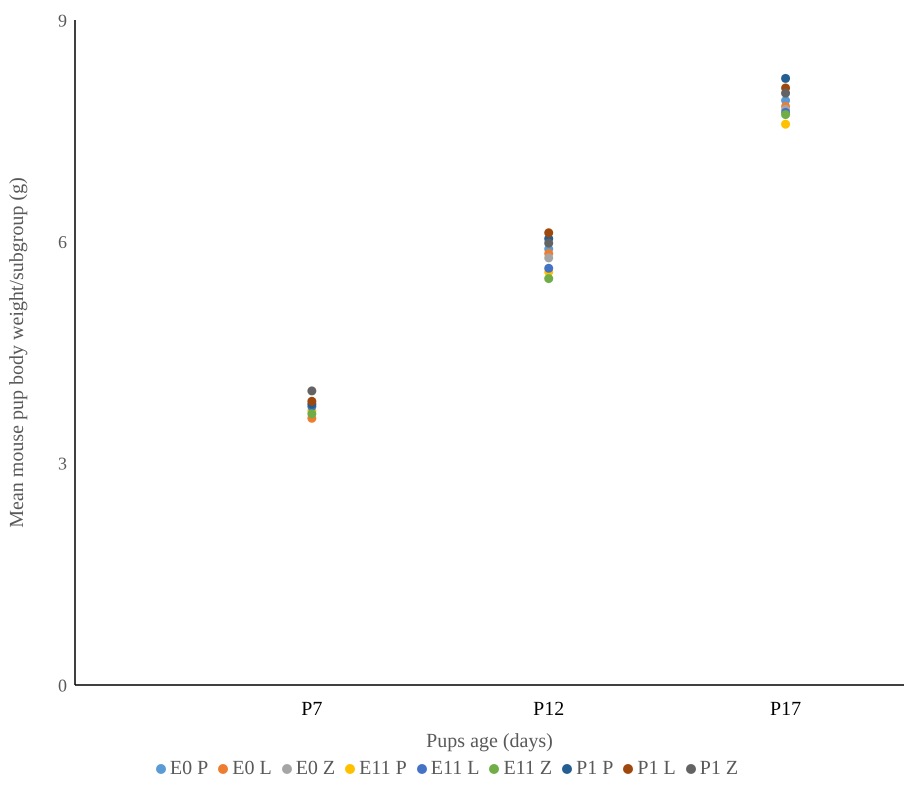 This screenshot has height=790, width=904. Describe the element at coordinates (786, 709) in the screenshot. I see `x-tick-label: P17` at that location.